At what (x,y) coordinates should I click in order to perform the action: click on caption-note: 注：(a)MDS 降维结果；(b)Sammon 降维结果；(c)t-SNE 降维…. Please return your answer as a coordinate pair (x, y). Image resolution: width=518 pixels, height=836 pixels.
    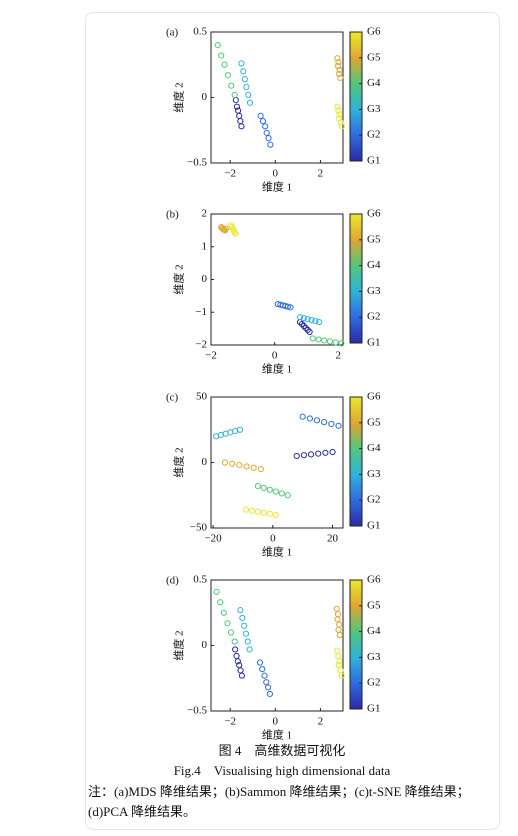
    Looking at the image, I should click on (279, 801).